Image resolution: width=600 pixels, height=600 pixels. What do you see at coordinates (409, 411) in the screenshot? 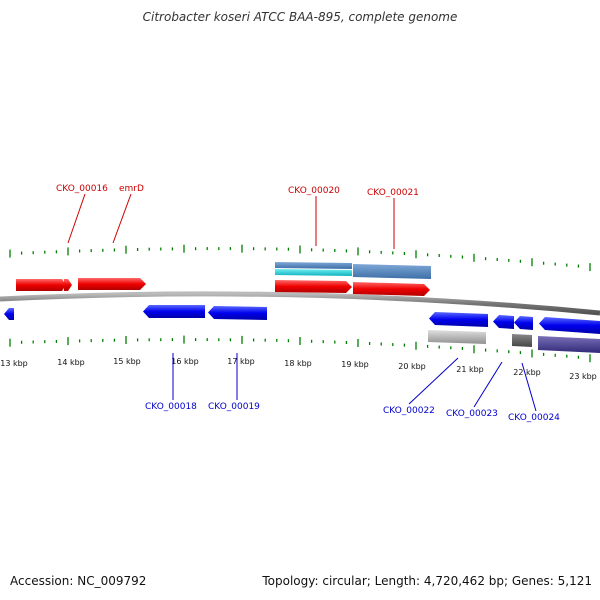
I see `label-cko00022: CKO_00022` at bounding box center [409, 411].